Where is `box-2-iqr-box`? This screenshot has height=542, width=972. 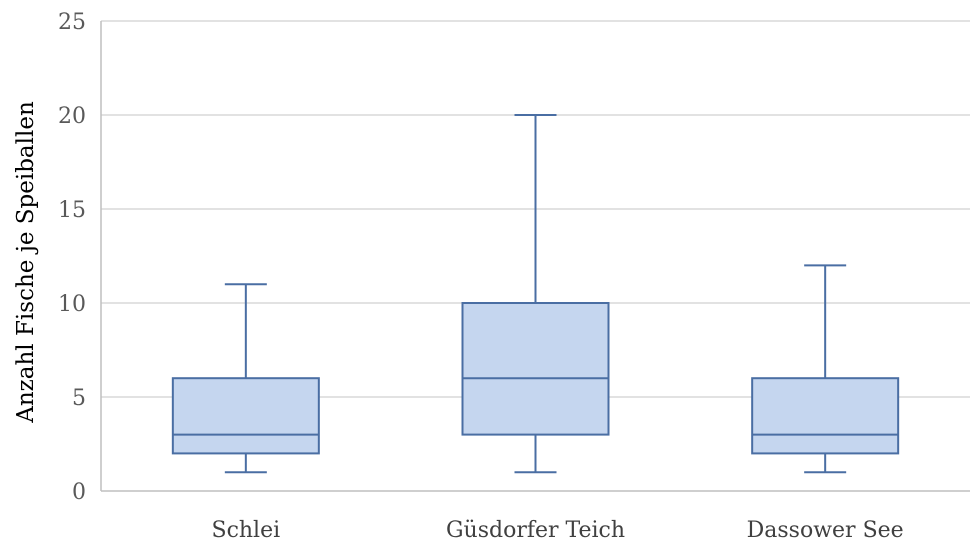
box-2-iqr-box is located at coordinates (535, 369).